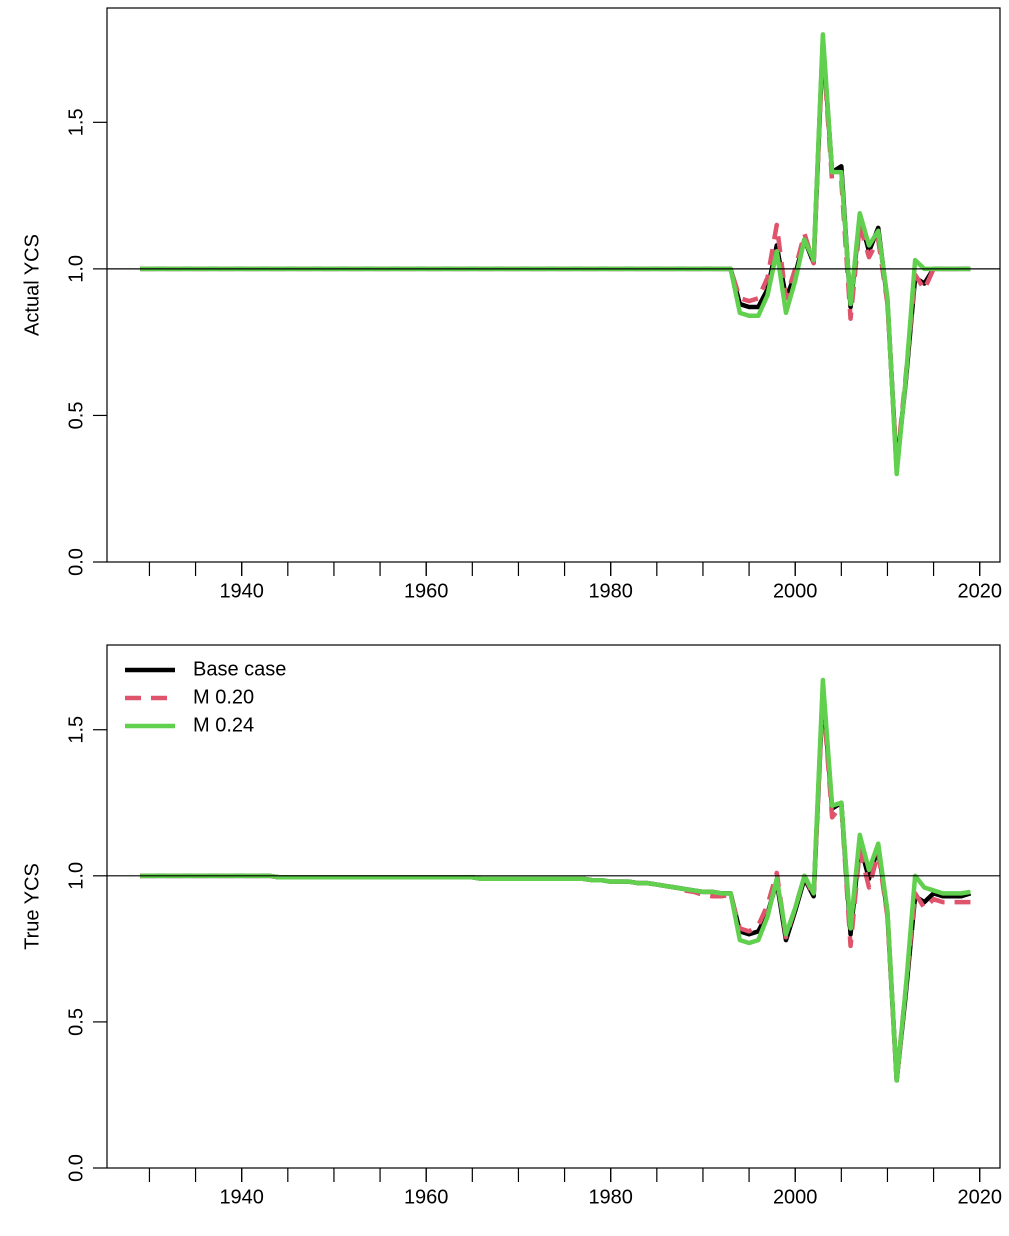 Image resolution: width=1009 pixels, height=1236 pixels. I want to click on legend: Base case M 0.20 M 0.24, so click(205, 697).